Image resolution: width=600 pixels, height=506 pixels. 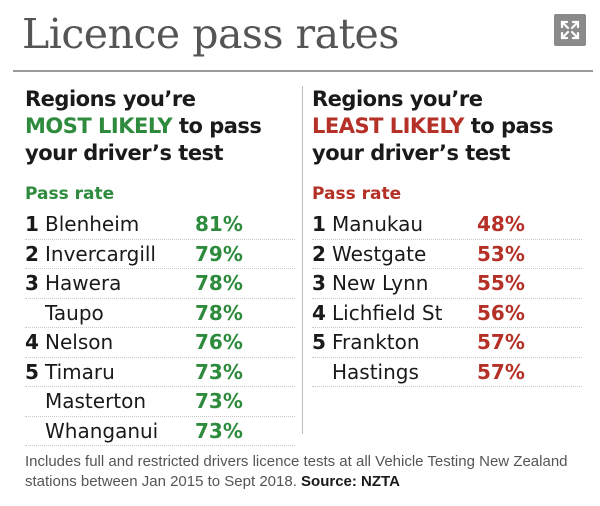 What do you see at coordinates (380, 283) in the screenshot?
I see `region-label: New Lynn` at bounding box center [380, 283].